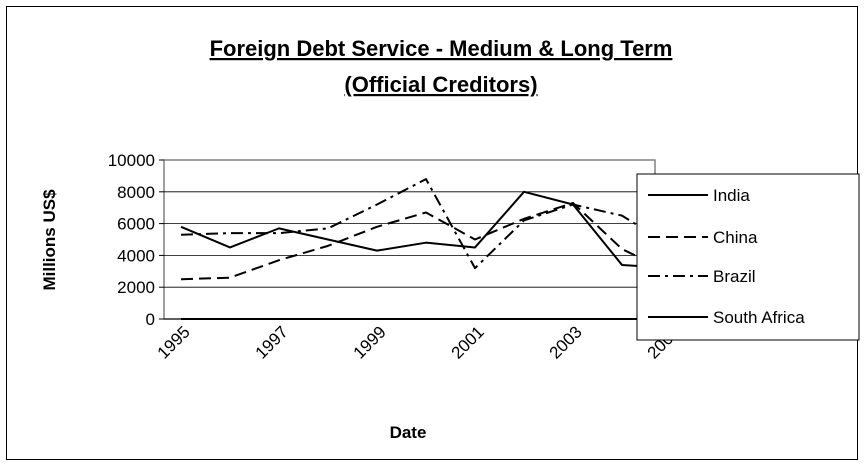 The height and width of the screenshot is (466, 864). I want to click on legend-label: South Africa, so click(759, 317).